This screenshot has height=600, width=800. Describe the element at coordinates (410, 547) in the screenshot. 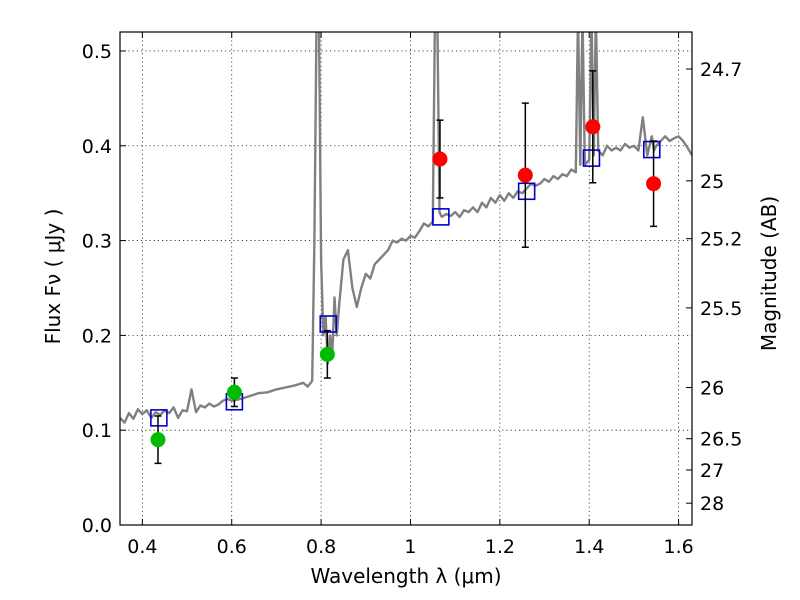

I see `x-tick-label: 1` at that location.